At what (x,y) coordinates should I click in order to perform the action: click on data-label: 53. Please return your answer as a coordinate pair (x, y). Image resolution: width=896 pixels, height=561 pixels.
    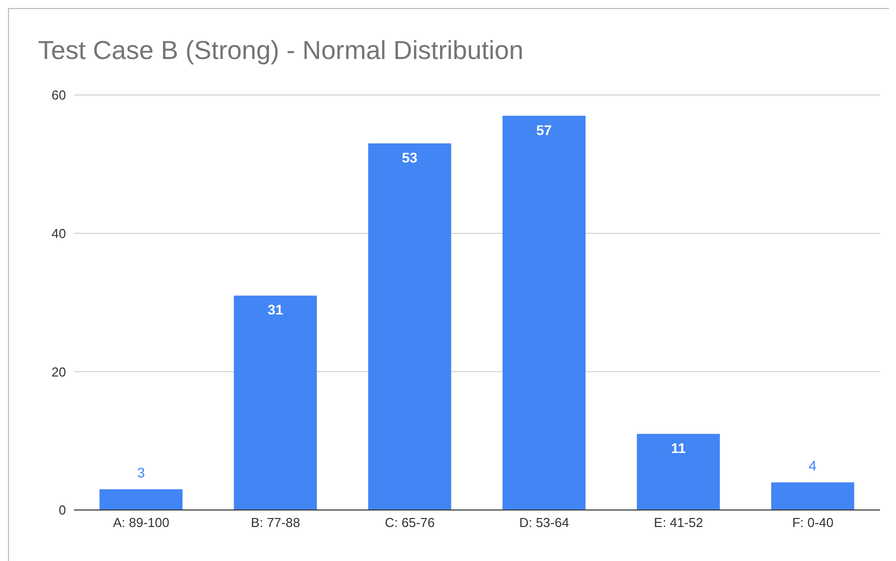
    Looking at the image, I should click on (410, 157).